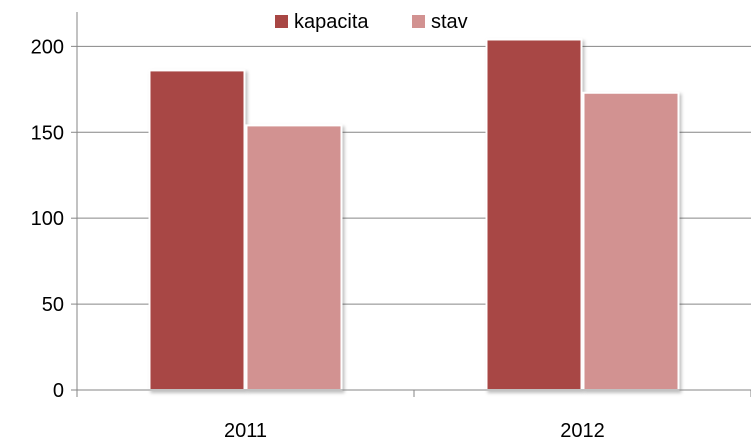 This screenshot has height=446, width=751. Describe the element at coordinates (294, 258) in the screenshot. I see `bar-stav-2011` at that location.